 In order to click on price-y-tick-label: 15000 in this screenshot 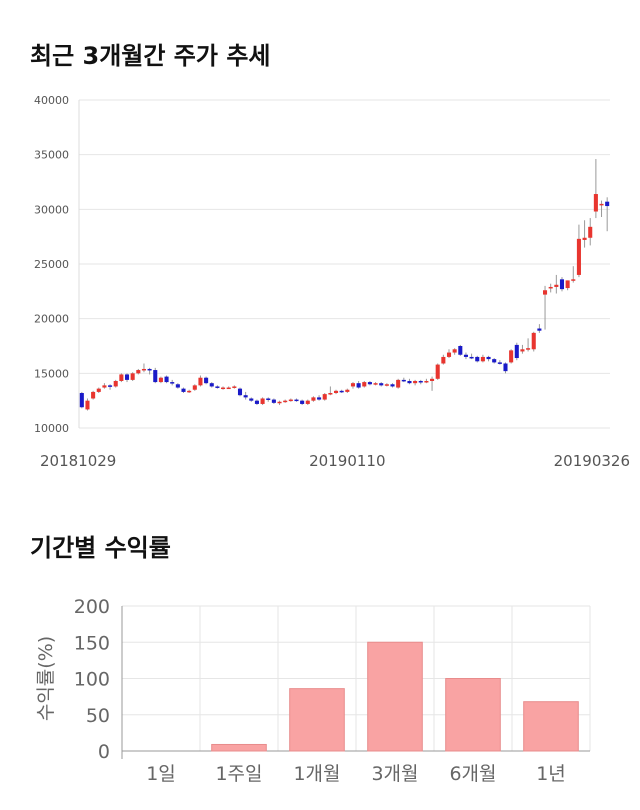, I will do `click(51, 373)`.